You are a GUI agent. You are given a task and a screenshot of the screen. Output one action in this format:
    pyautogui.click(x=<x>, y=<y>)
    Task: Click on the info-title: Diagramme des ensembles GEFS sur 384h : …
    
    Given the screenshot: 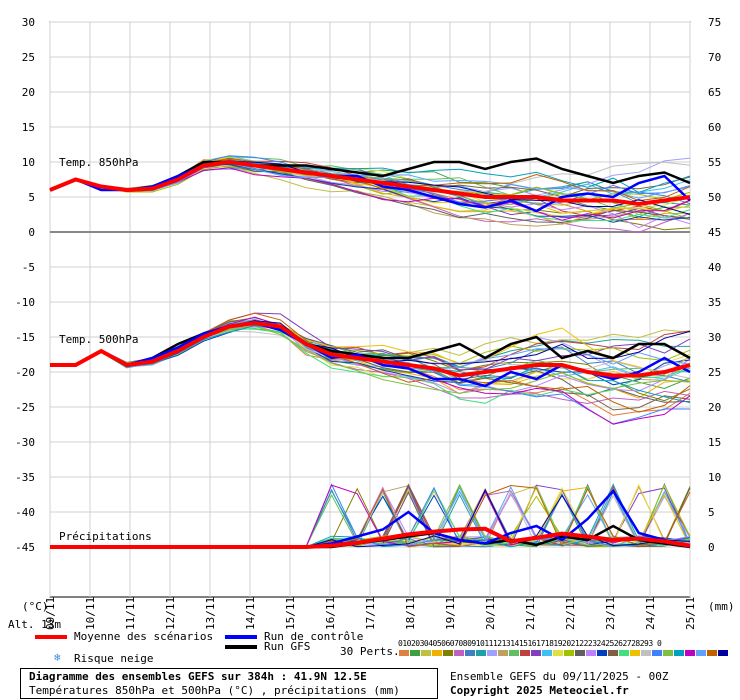 What is the action you would take?
    pyautogui.click(x=198, y=676)
    